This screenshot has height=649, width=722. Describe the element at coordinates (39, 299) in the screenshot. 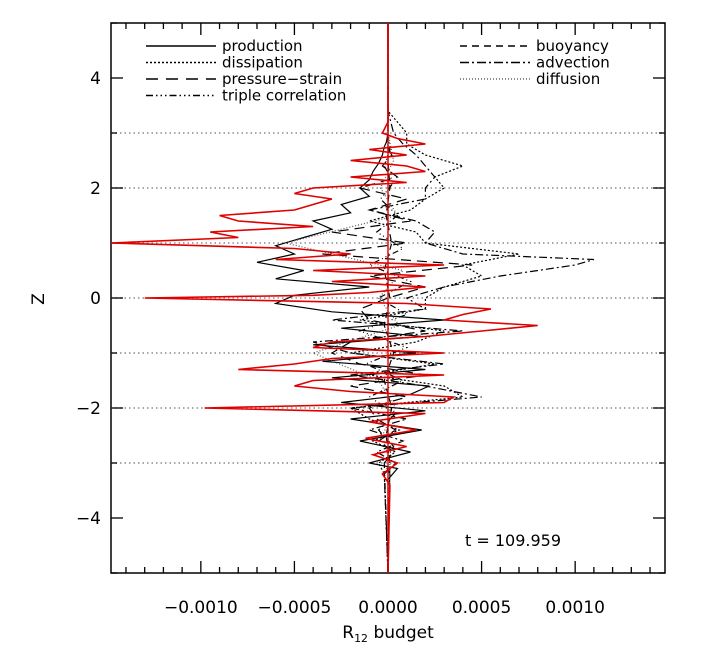

I see `y-axis-label: Z` at that location.